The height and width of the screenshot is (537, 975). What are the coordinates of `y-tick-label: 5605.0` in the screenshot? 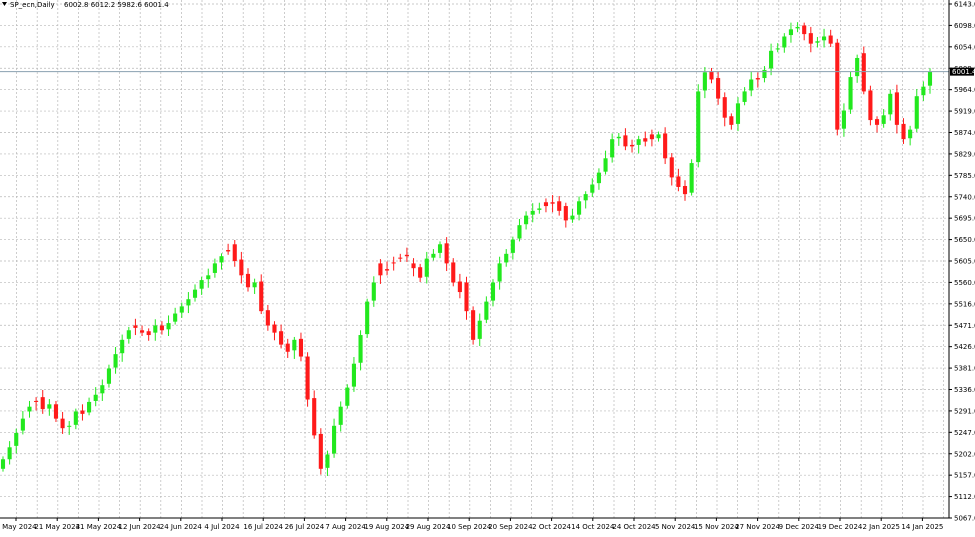 It's located at (964, 262).